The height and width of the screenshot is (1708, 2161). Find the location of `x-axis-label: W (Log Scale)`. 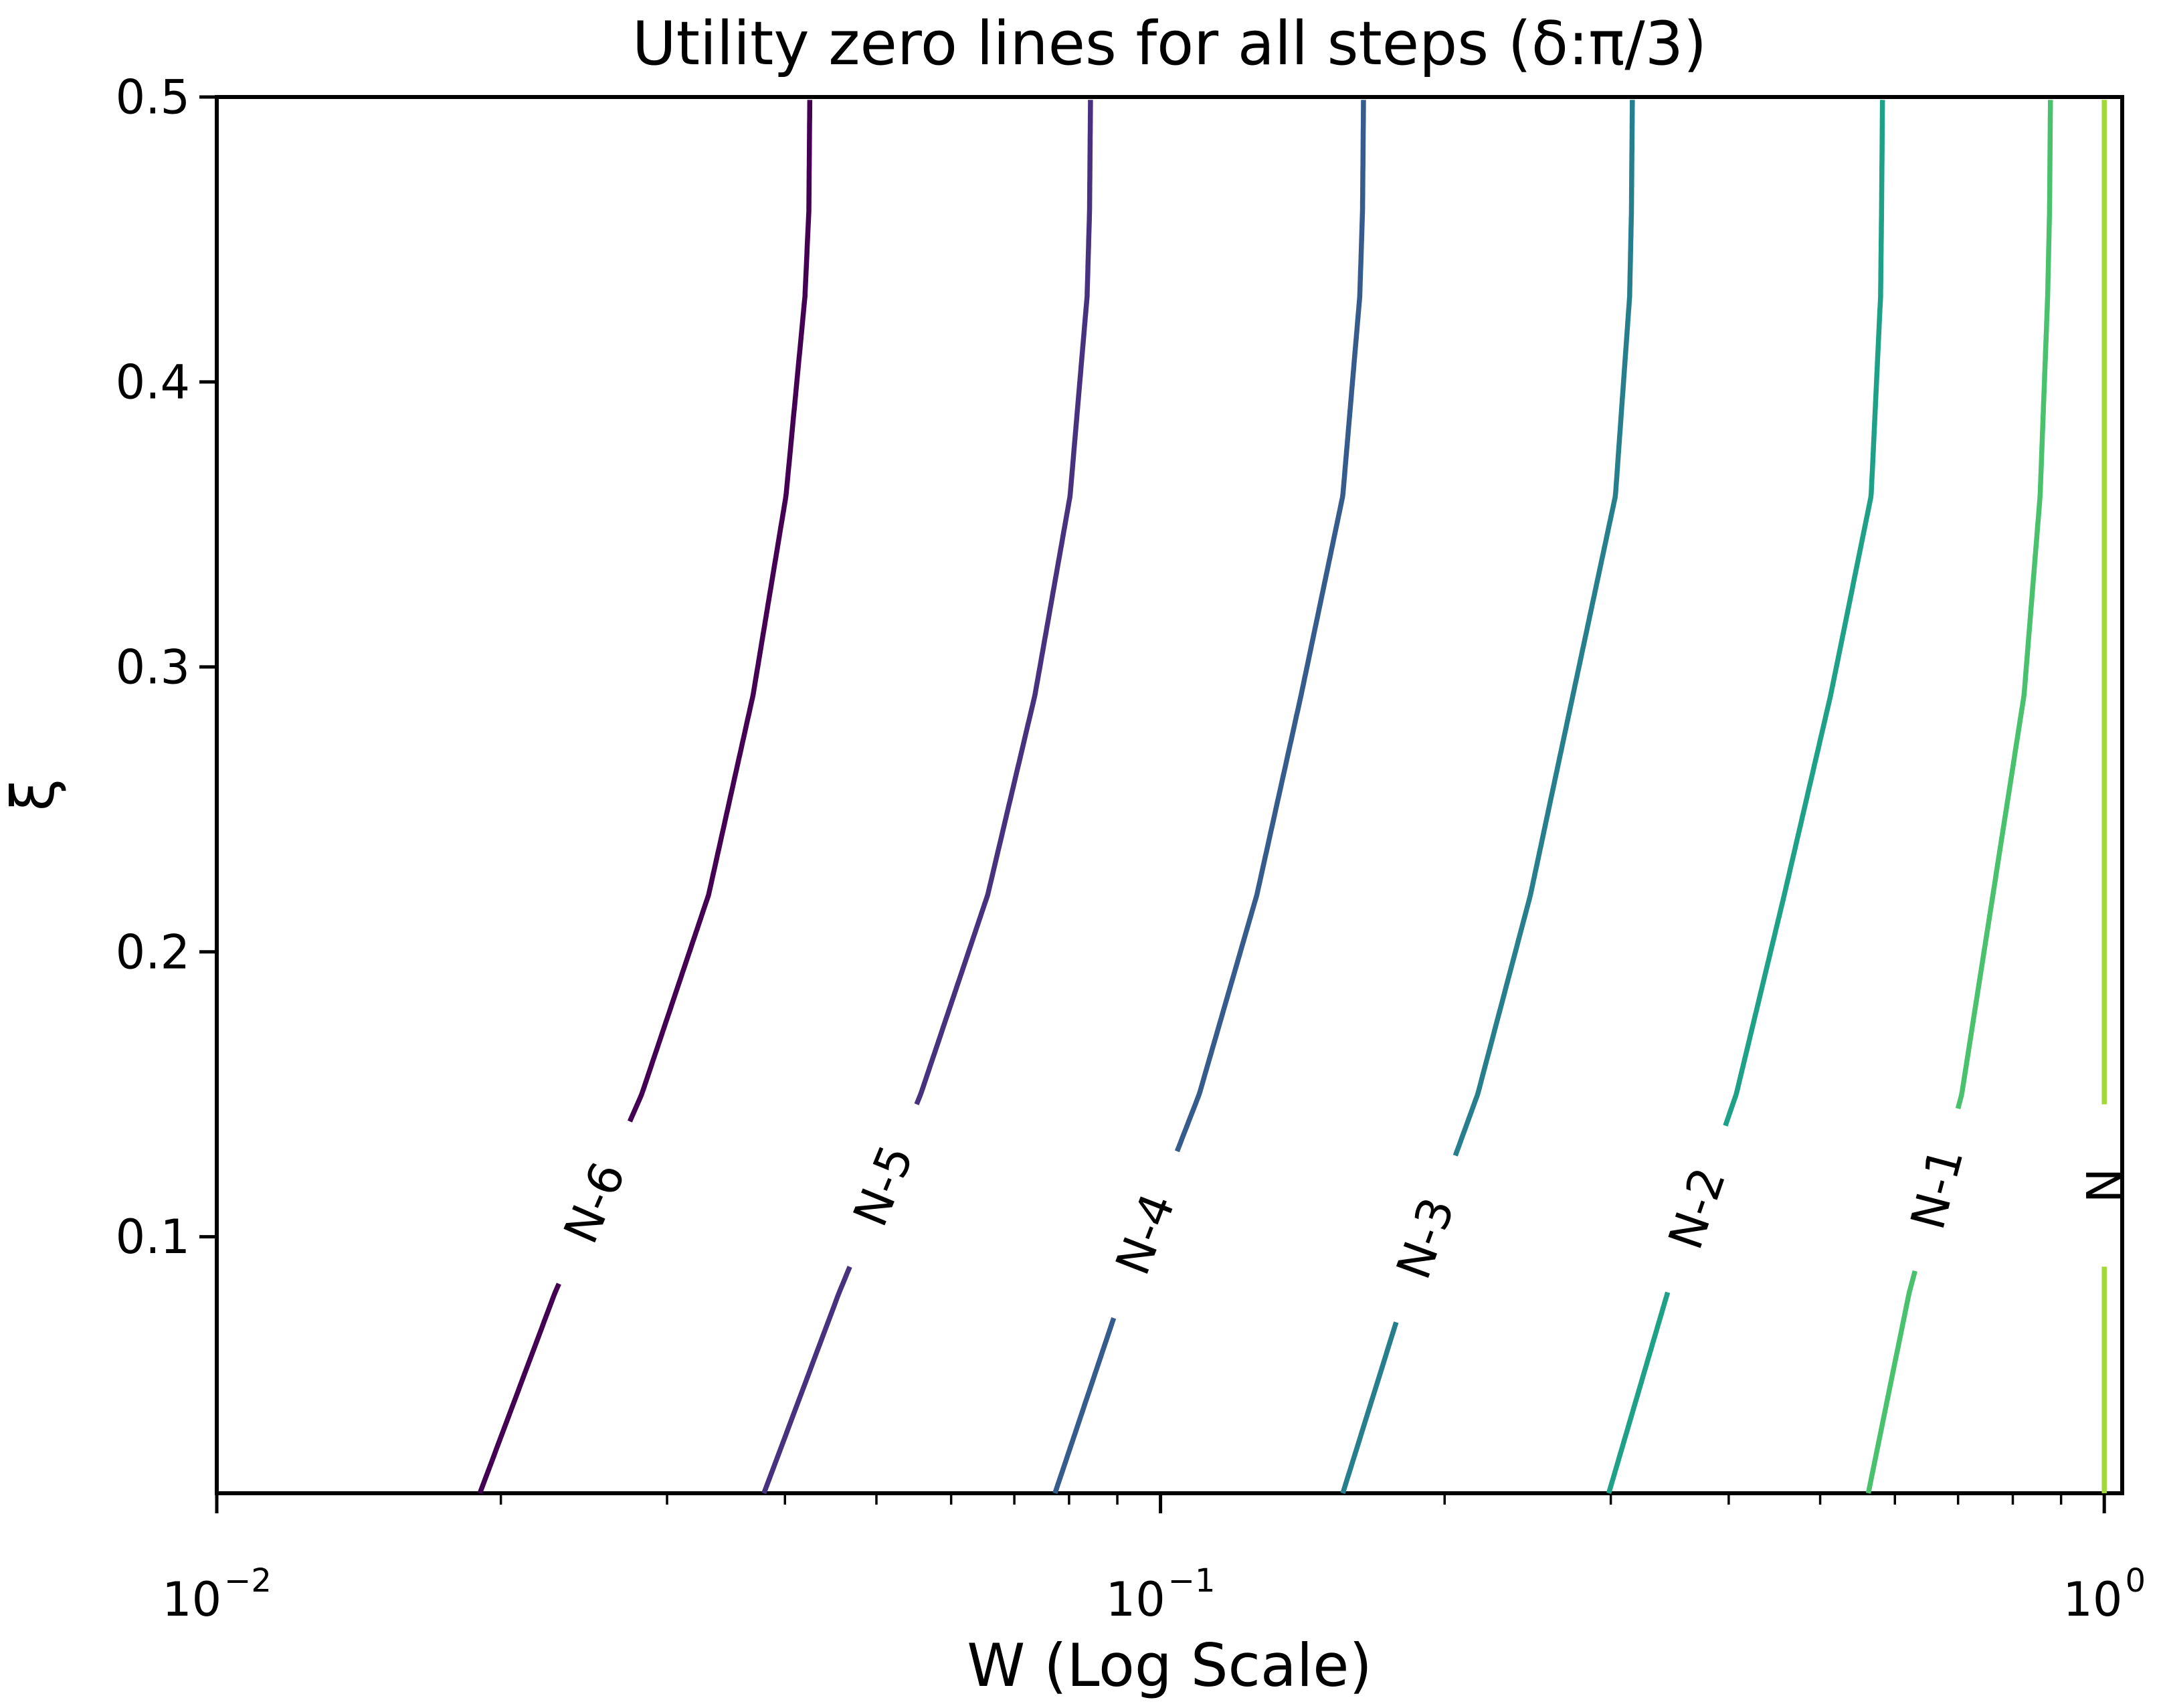

x-axis-label: W (Log Scale) is located at coordinates (1169, 1665).